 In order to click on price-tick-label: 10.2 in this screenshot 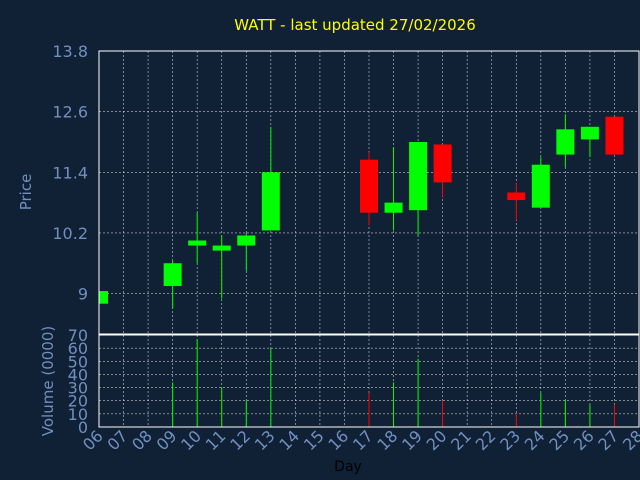, I will do `click(70, 233)`.